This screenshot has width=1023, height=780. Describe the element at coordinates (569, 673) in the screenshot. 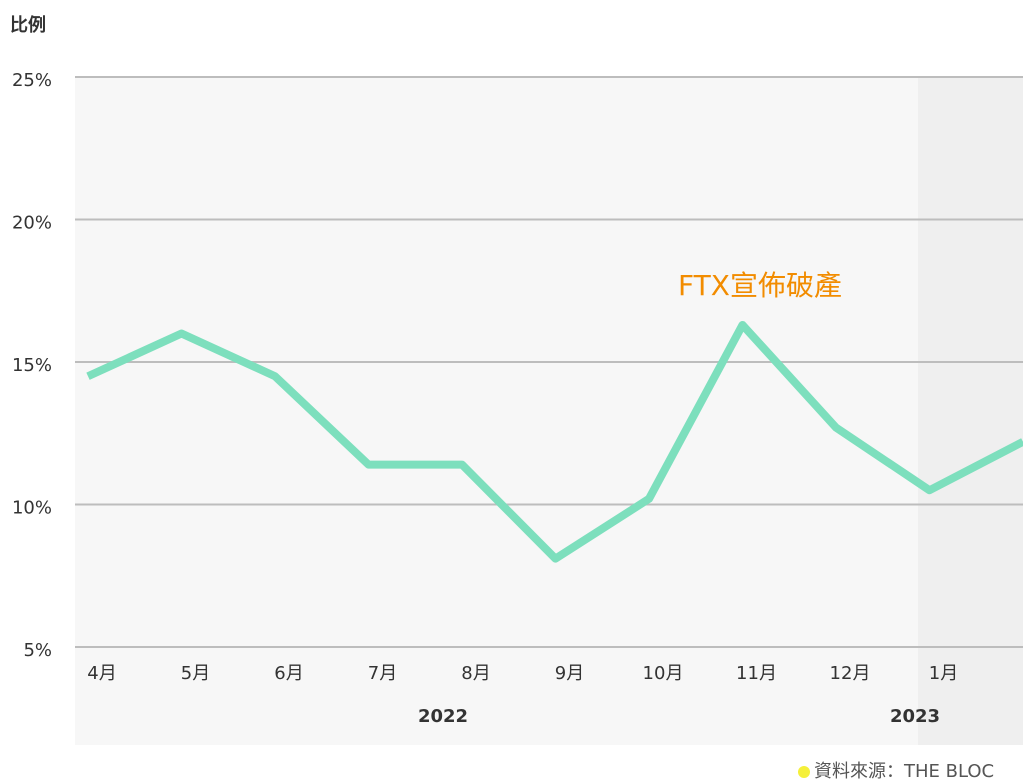

I see `x-tick-label: 9月` at that location.